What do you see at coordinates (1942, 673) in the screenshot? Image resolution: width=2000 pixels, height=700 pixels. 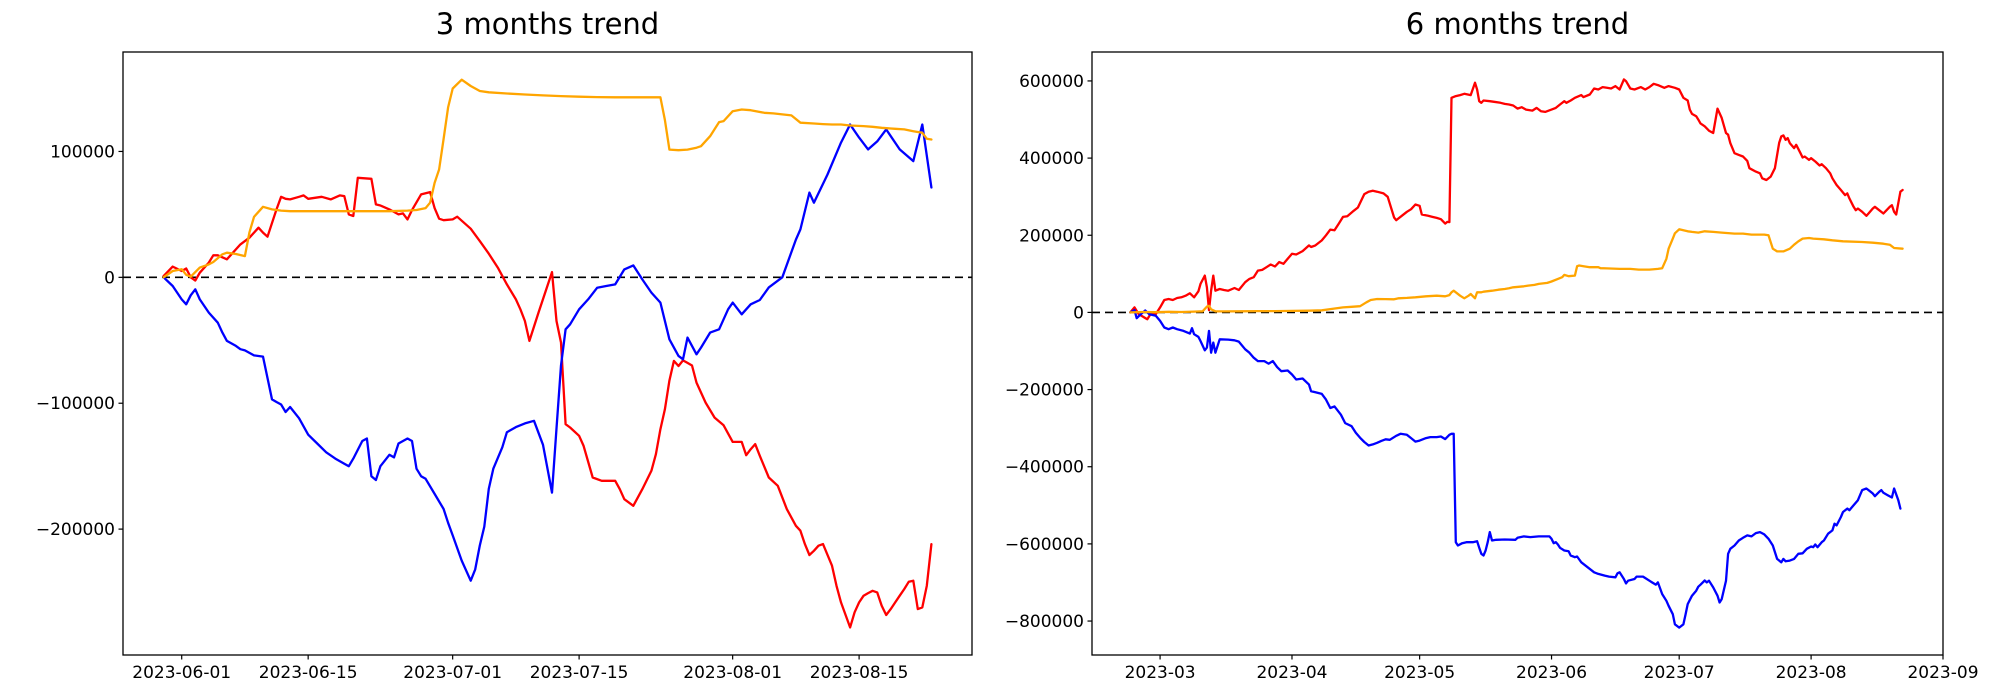 I see `x-tick-label: 2023-09` at bounding box center [1942, 673].